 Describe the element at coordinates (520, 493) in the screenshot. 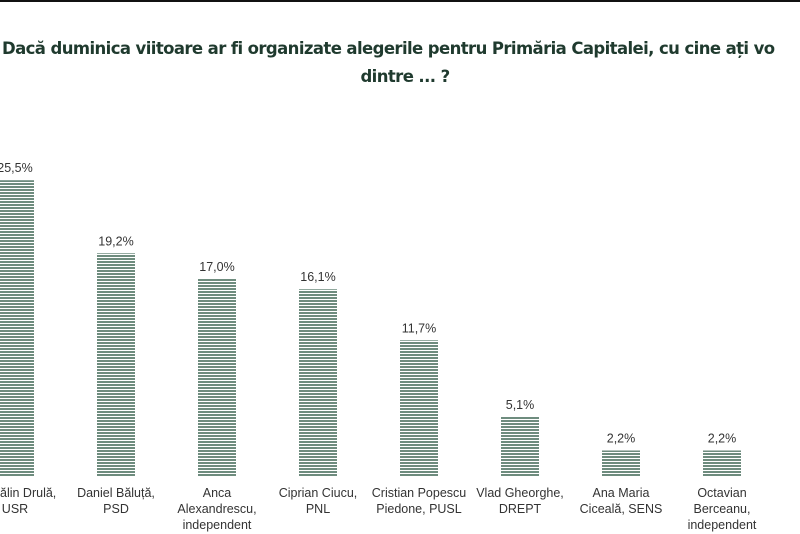

I see `x-tick-label: Vlad Gheorghe,` at that location.